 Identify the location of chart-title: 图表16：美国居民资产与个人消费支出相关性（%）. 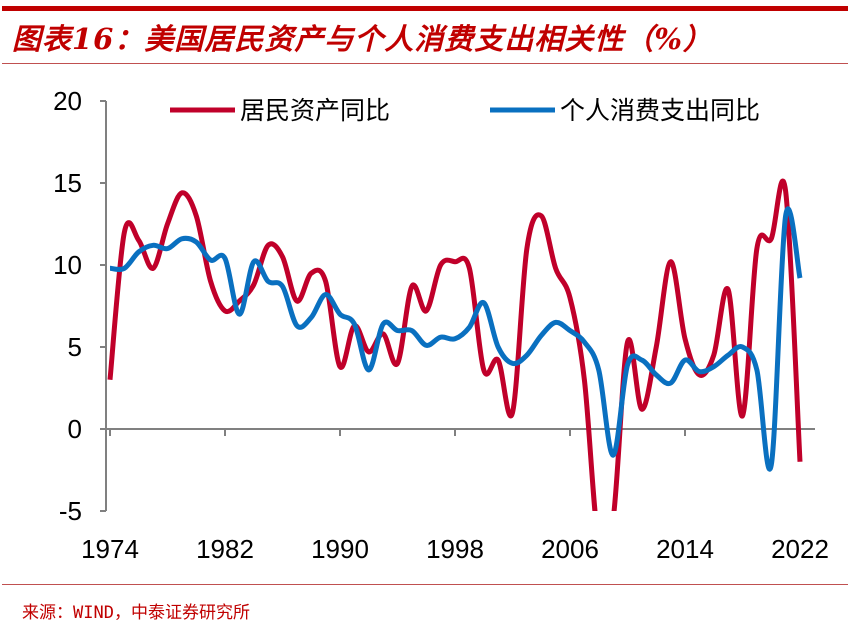
(362, 39).